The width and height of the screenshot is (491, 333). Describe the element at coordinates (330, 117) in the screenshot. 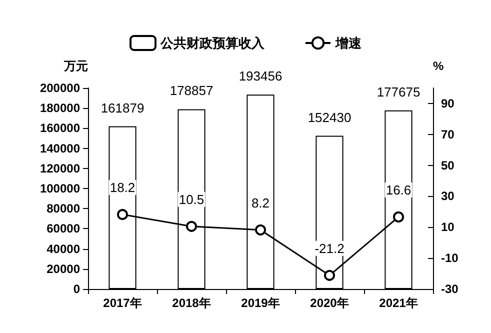

I see `data-label: 152430` at that location.